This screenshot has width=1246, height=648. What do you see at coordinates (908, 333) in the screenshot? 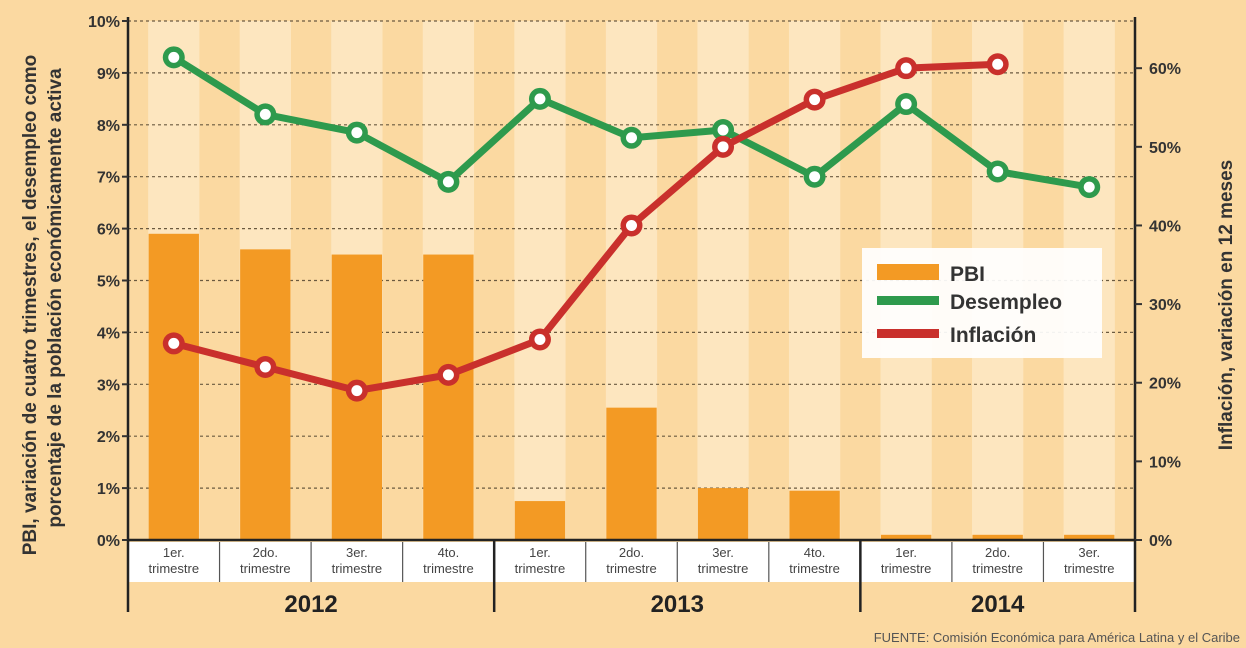
I see `legend-swatch-inflacion` at bounding box center [908, 333].